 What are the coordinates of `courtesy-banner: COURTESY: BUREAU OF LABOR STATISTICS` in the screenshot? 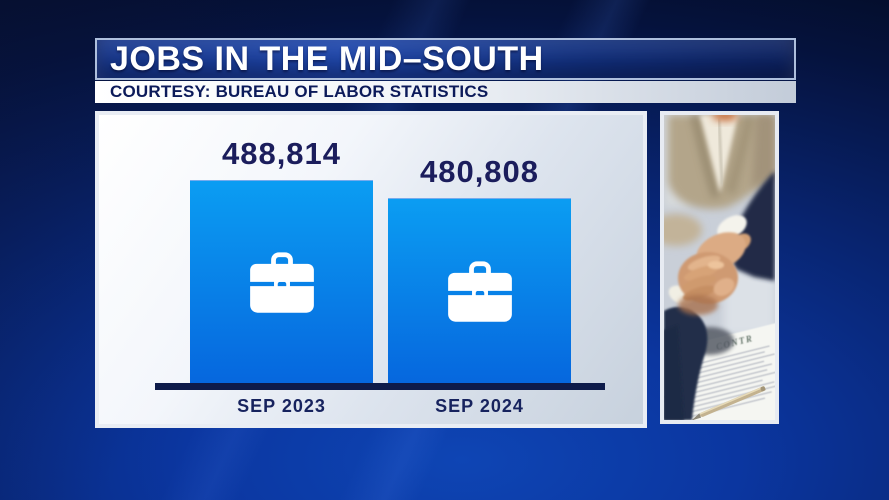 It's located at (445, 92).